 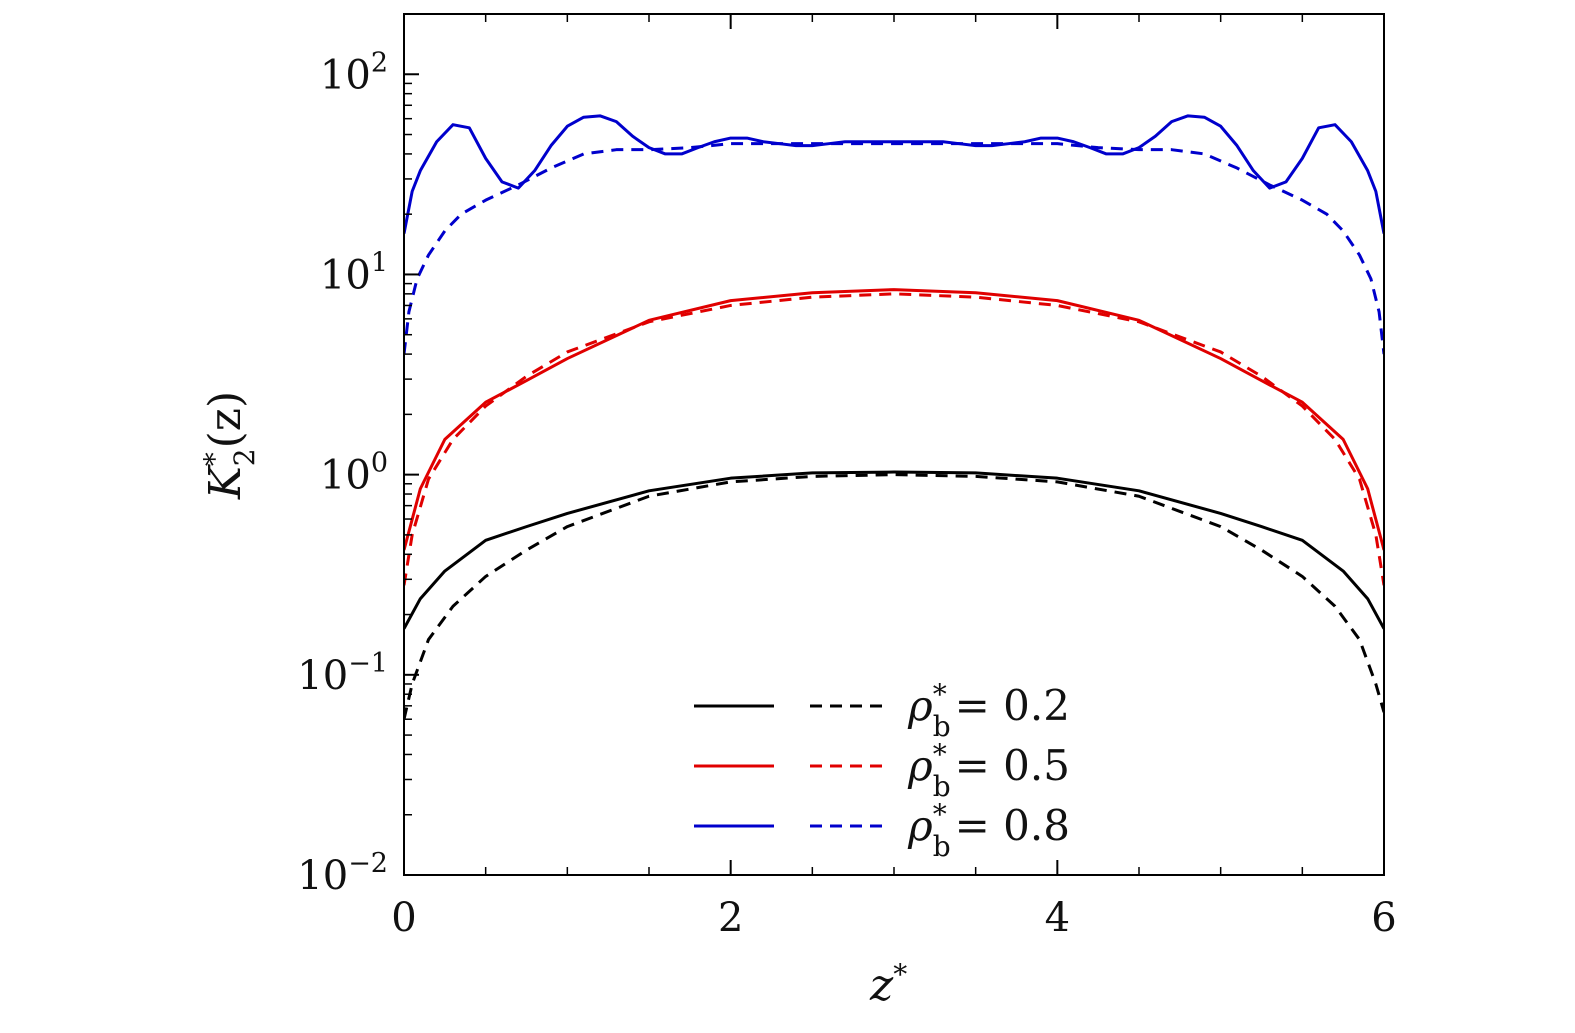 I want to click on y-tick-label: 10², so click(x=354, y=72).